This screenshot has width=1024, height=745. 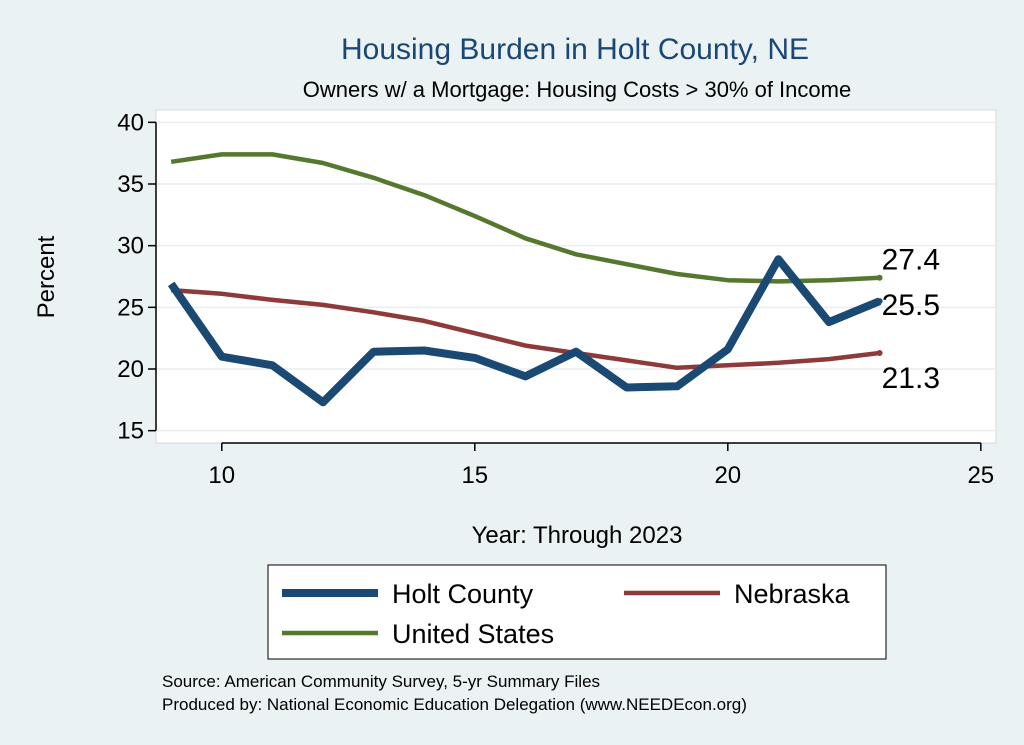 What do you see at coordinates (525, 218) in the screenshot?
I see `series-line-united-states` at bounding box center [525, 218].